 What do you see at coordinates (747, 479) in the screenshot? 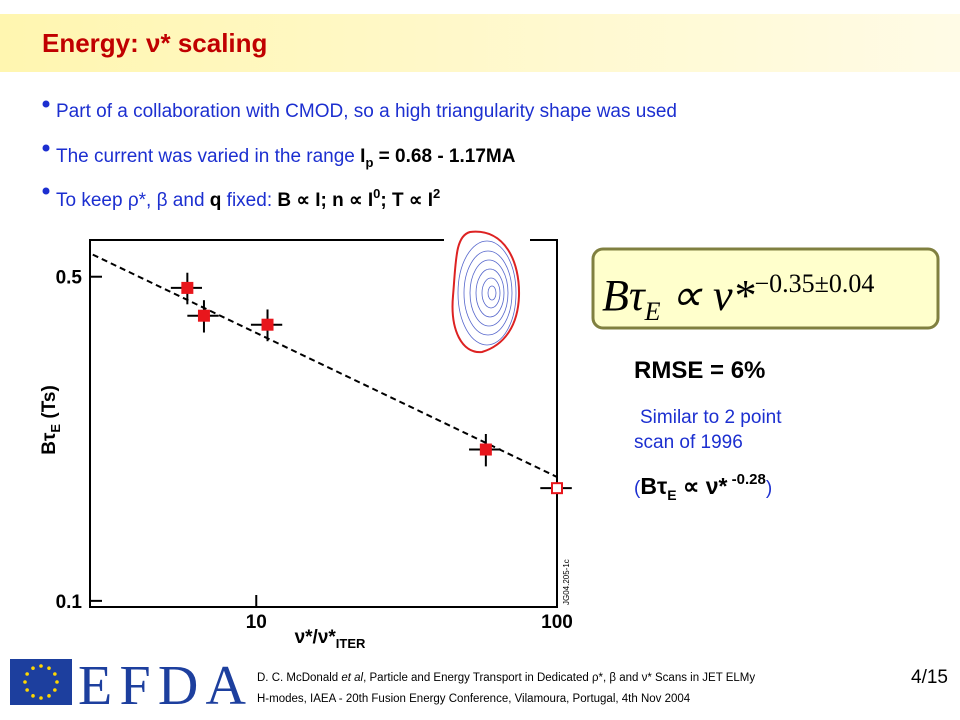
I see `text: -0.28` at bounding box center [747, 479].